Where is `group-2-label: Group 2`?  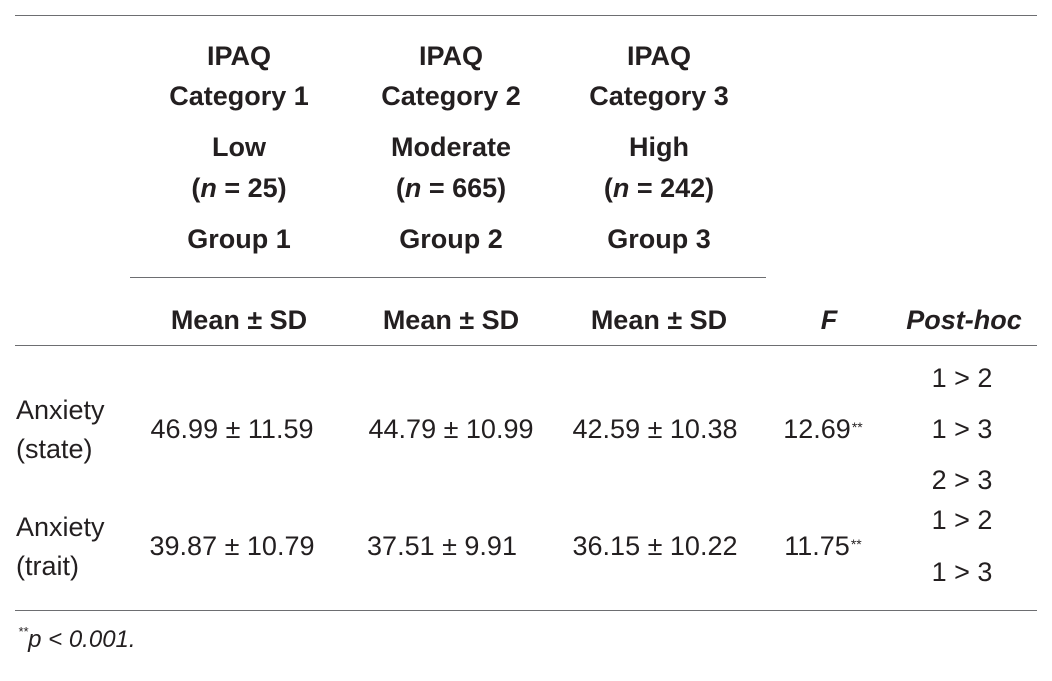
group-2-label: Group 2 is located at coordinates (451, 239).